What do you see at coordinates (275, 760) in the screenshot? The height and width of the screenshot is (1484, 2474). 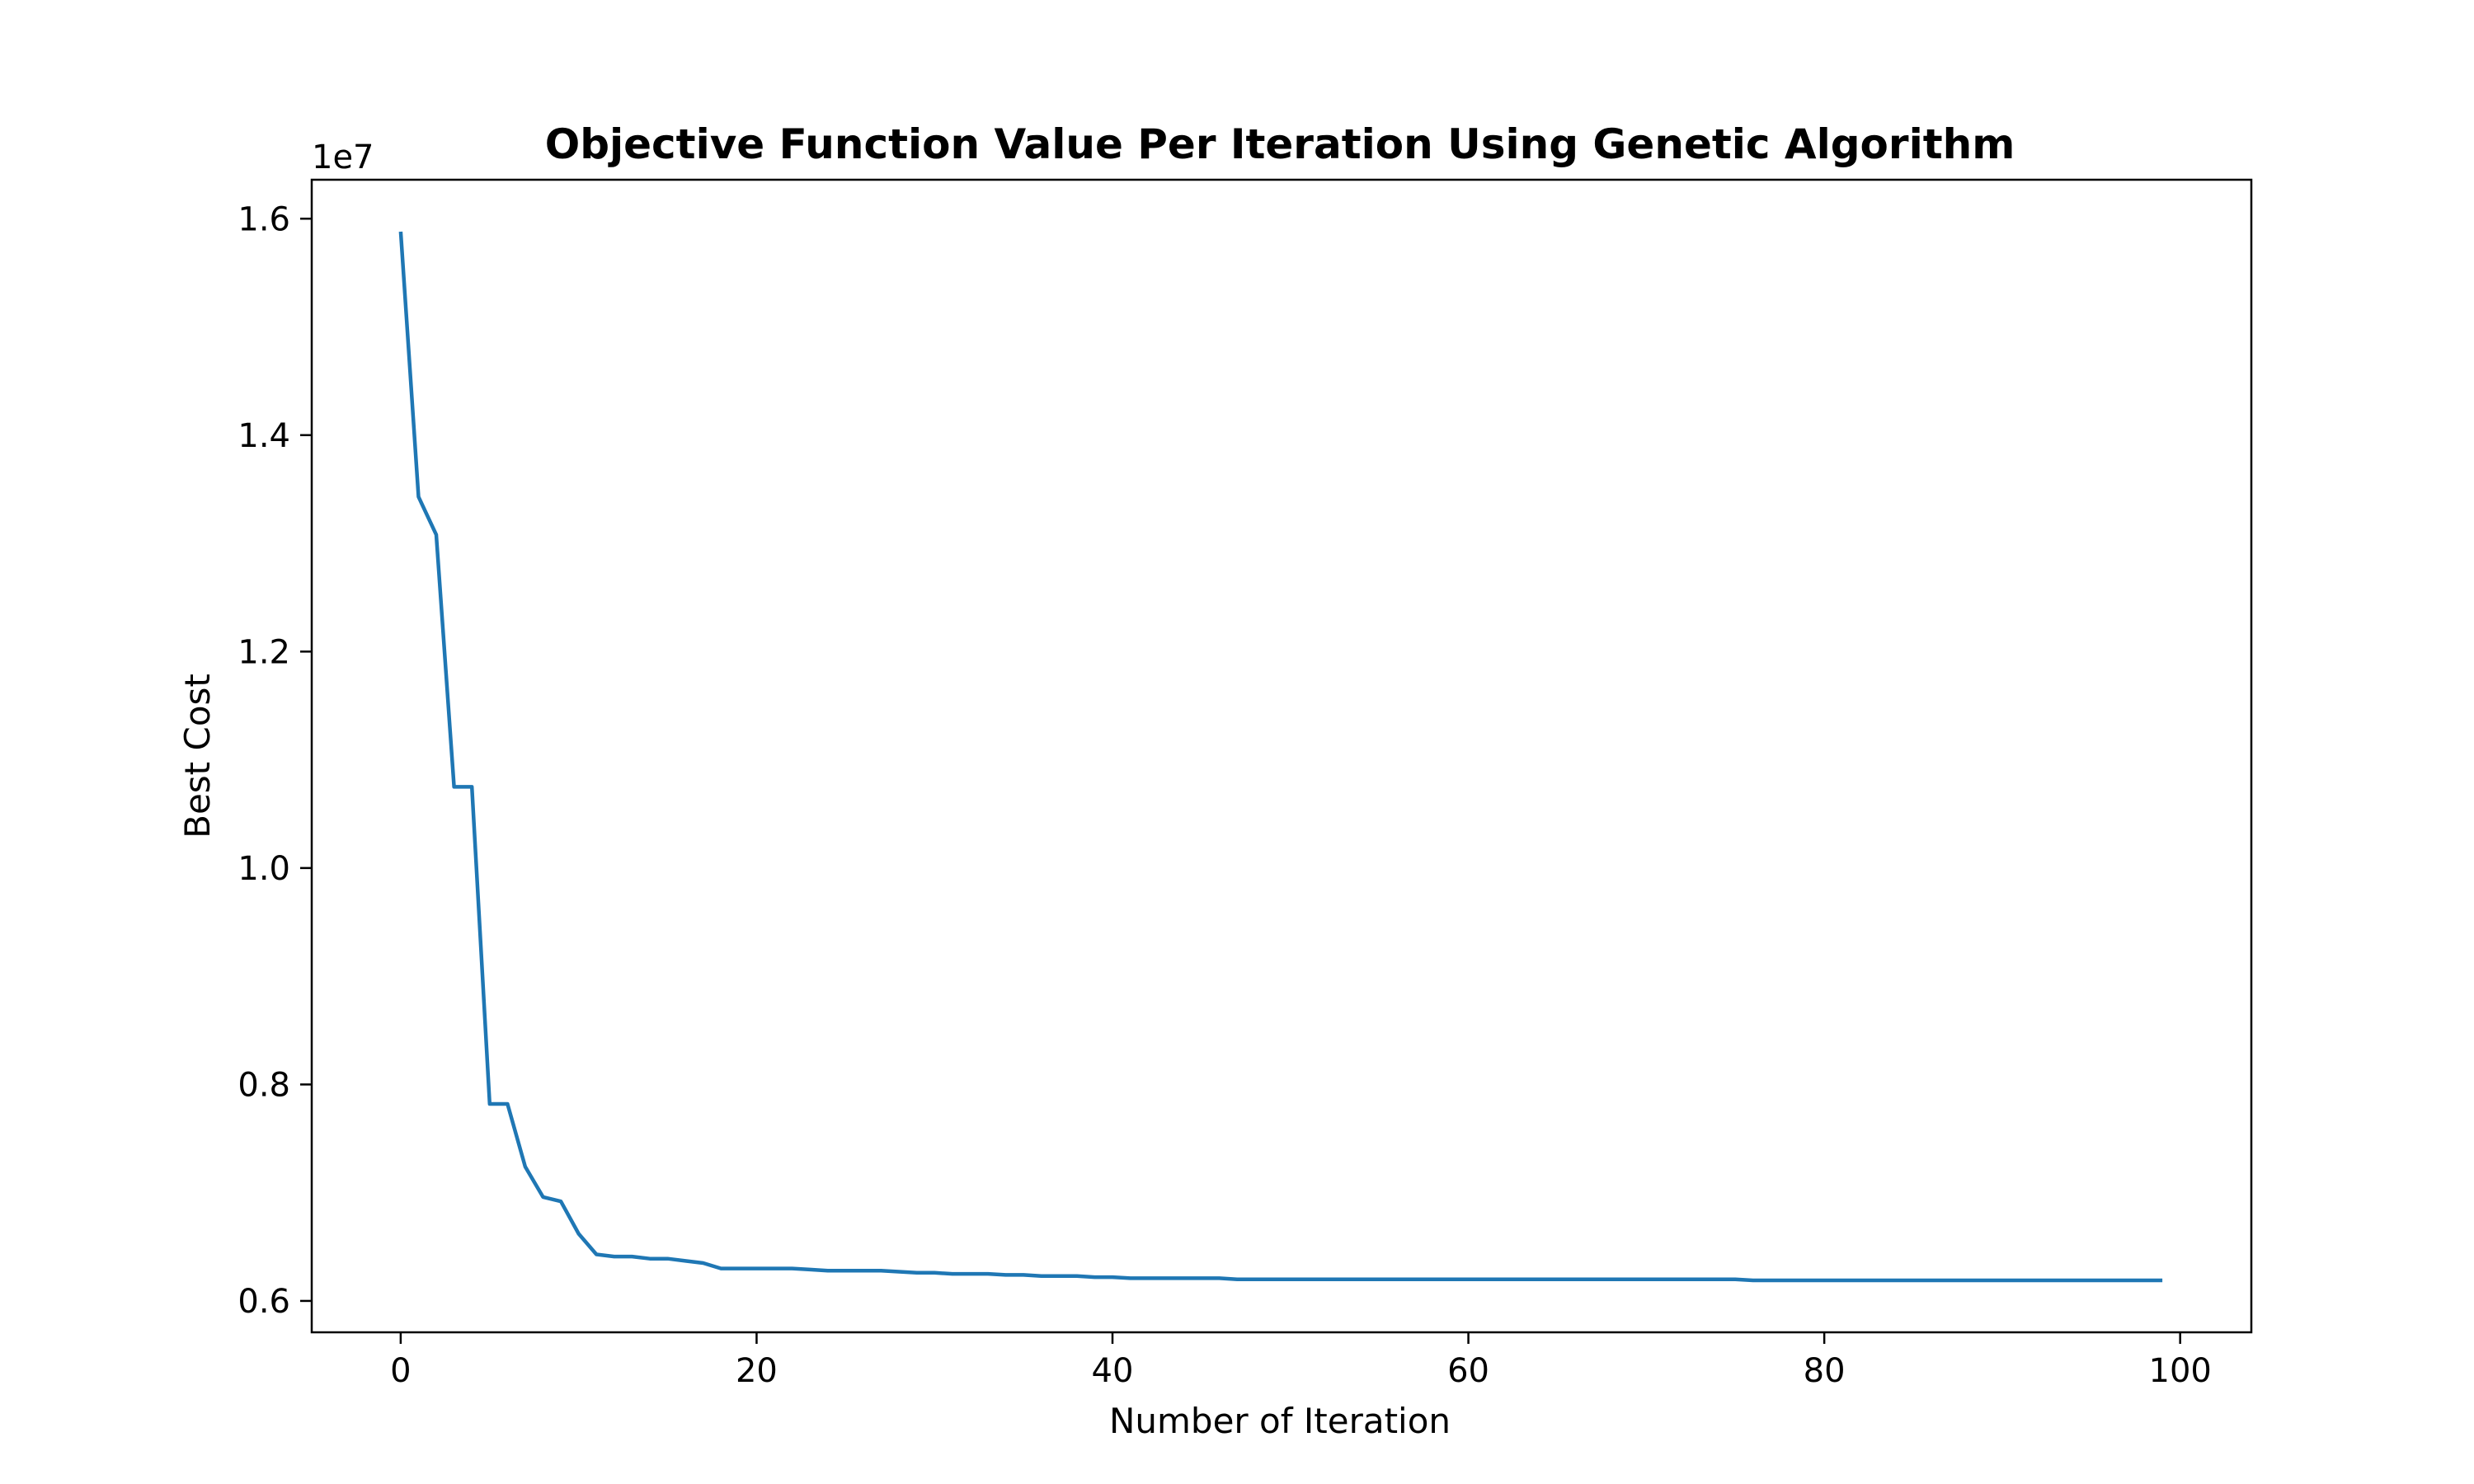 I see `y-axis: 0.6 0.8 1.0 1.2 1.4 1.6` at bounding box center [275, 760].